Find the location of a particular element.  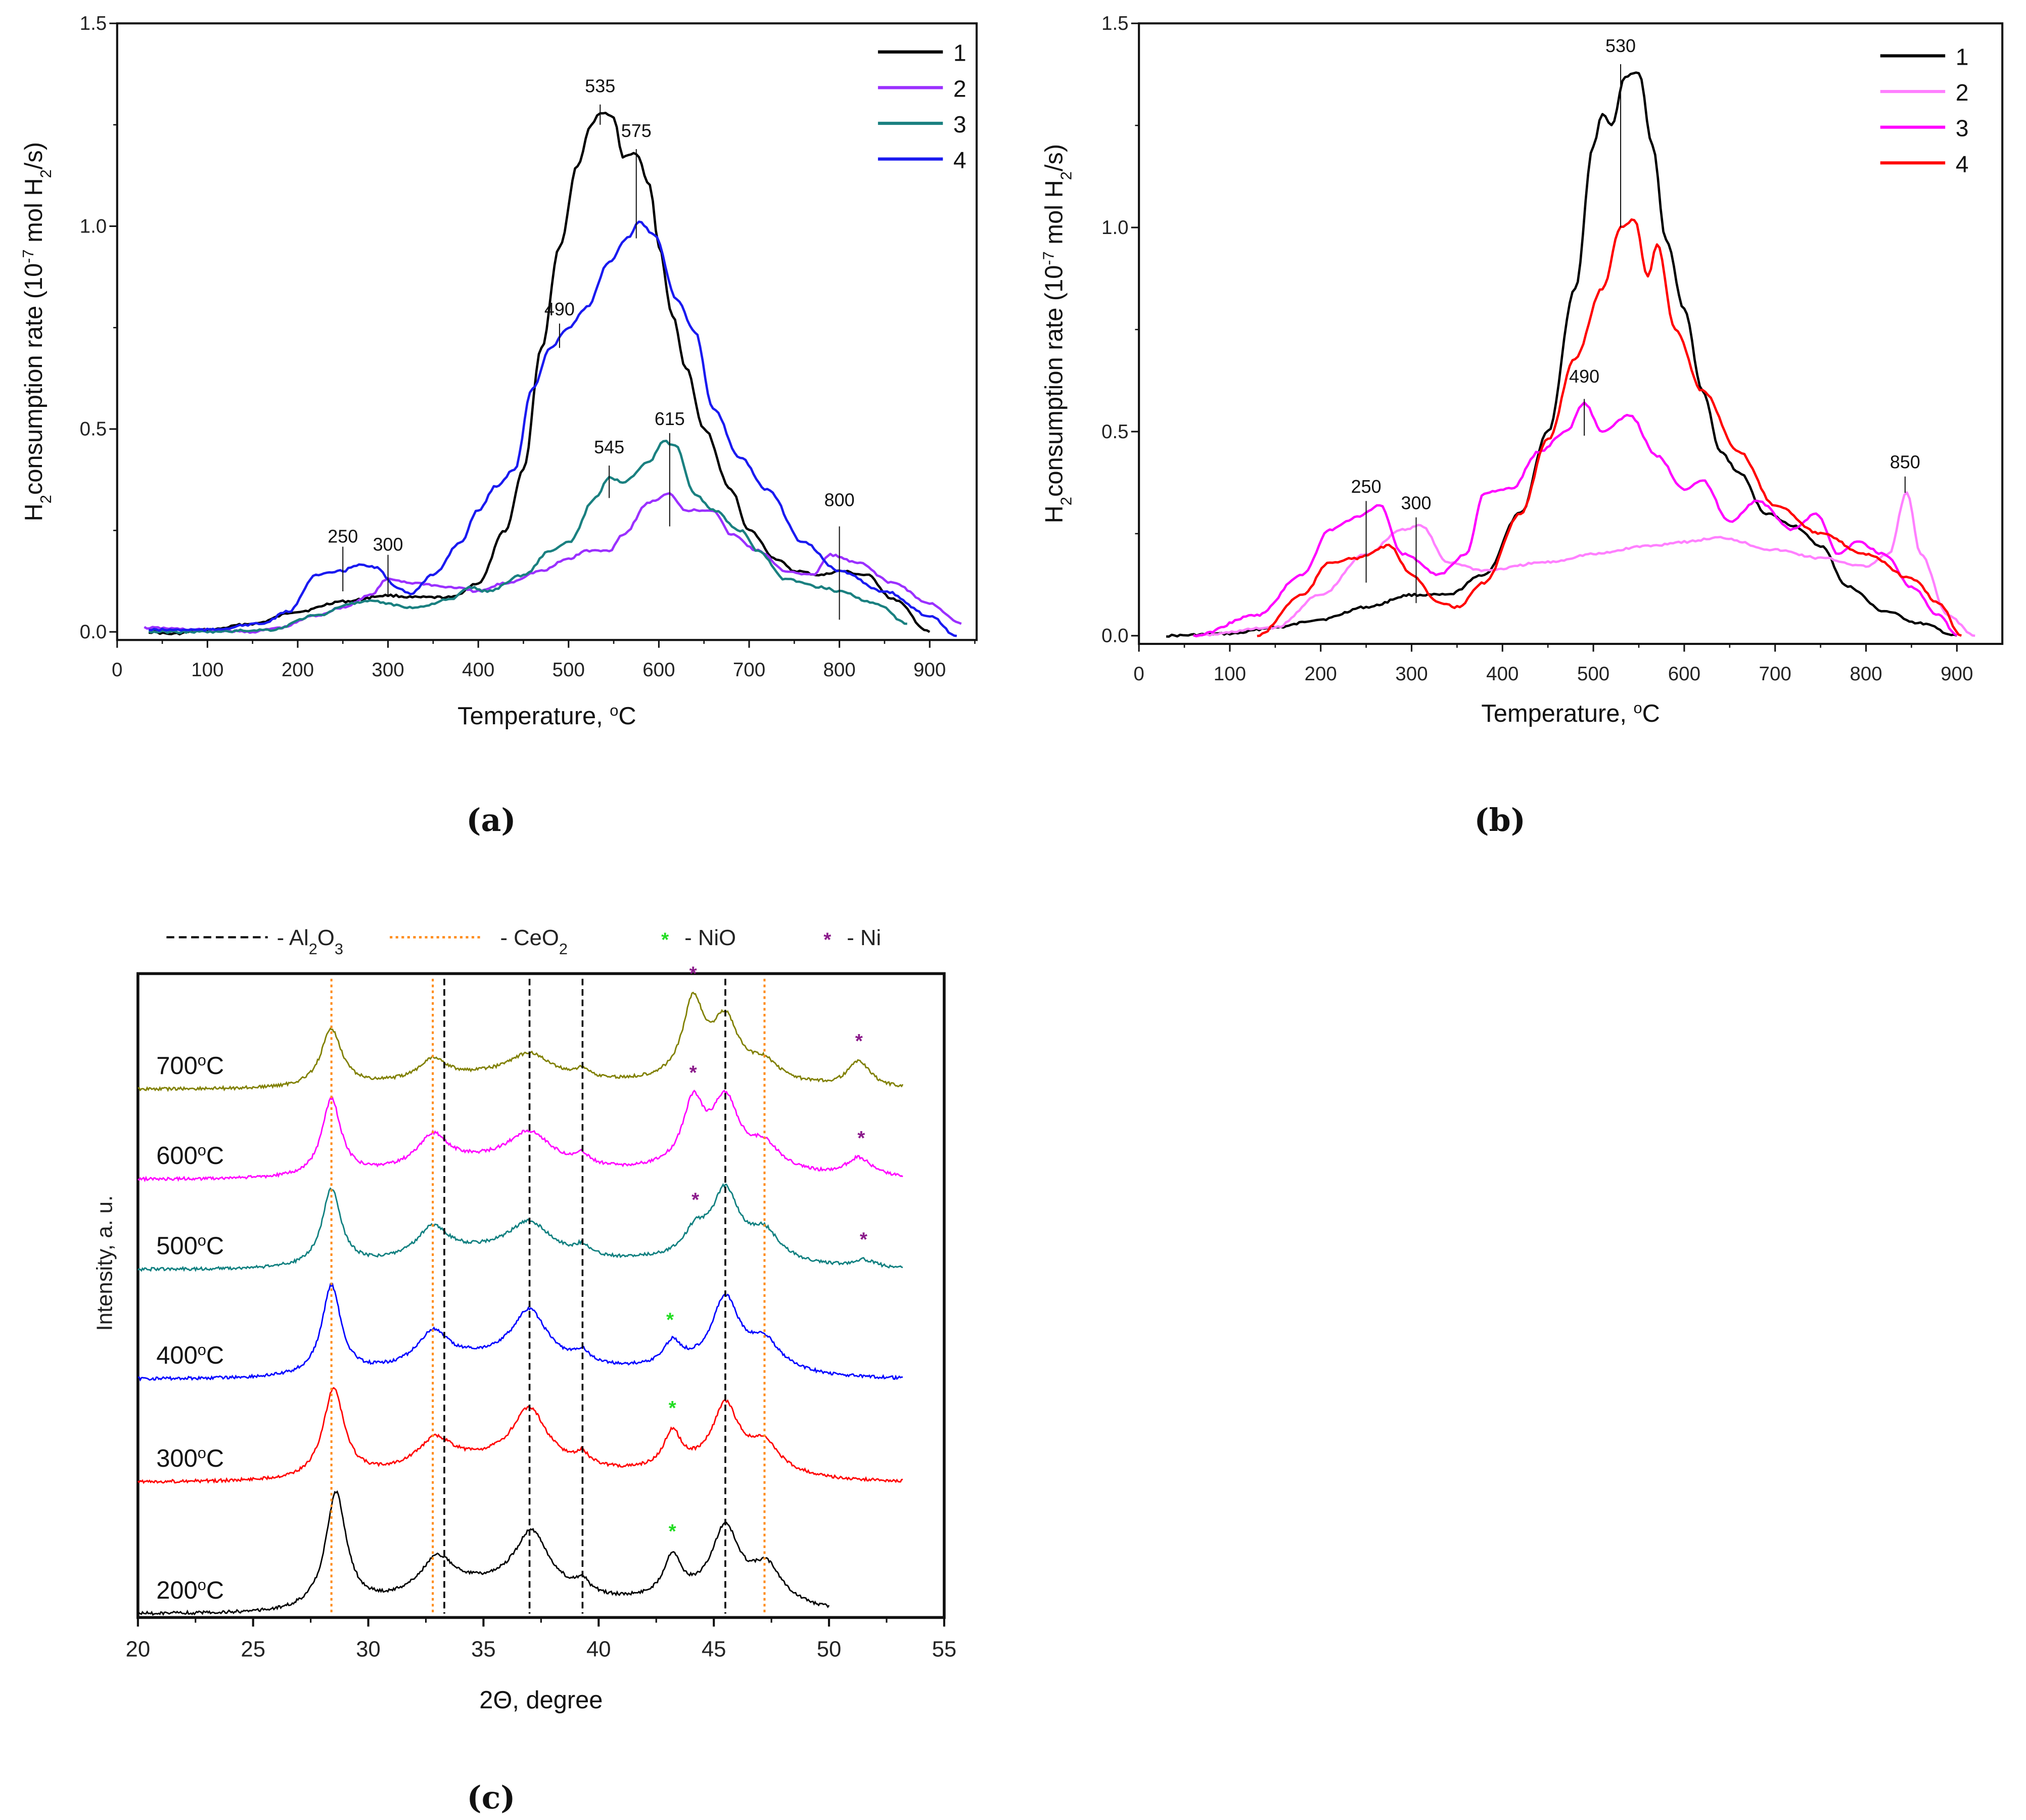

pattern-temperature-label: 500oC is located at coordinates (190, 1245).